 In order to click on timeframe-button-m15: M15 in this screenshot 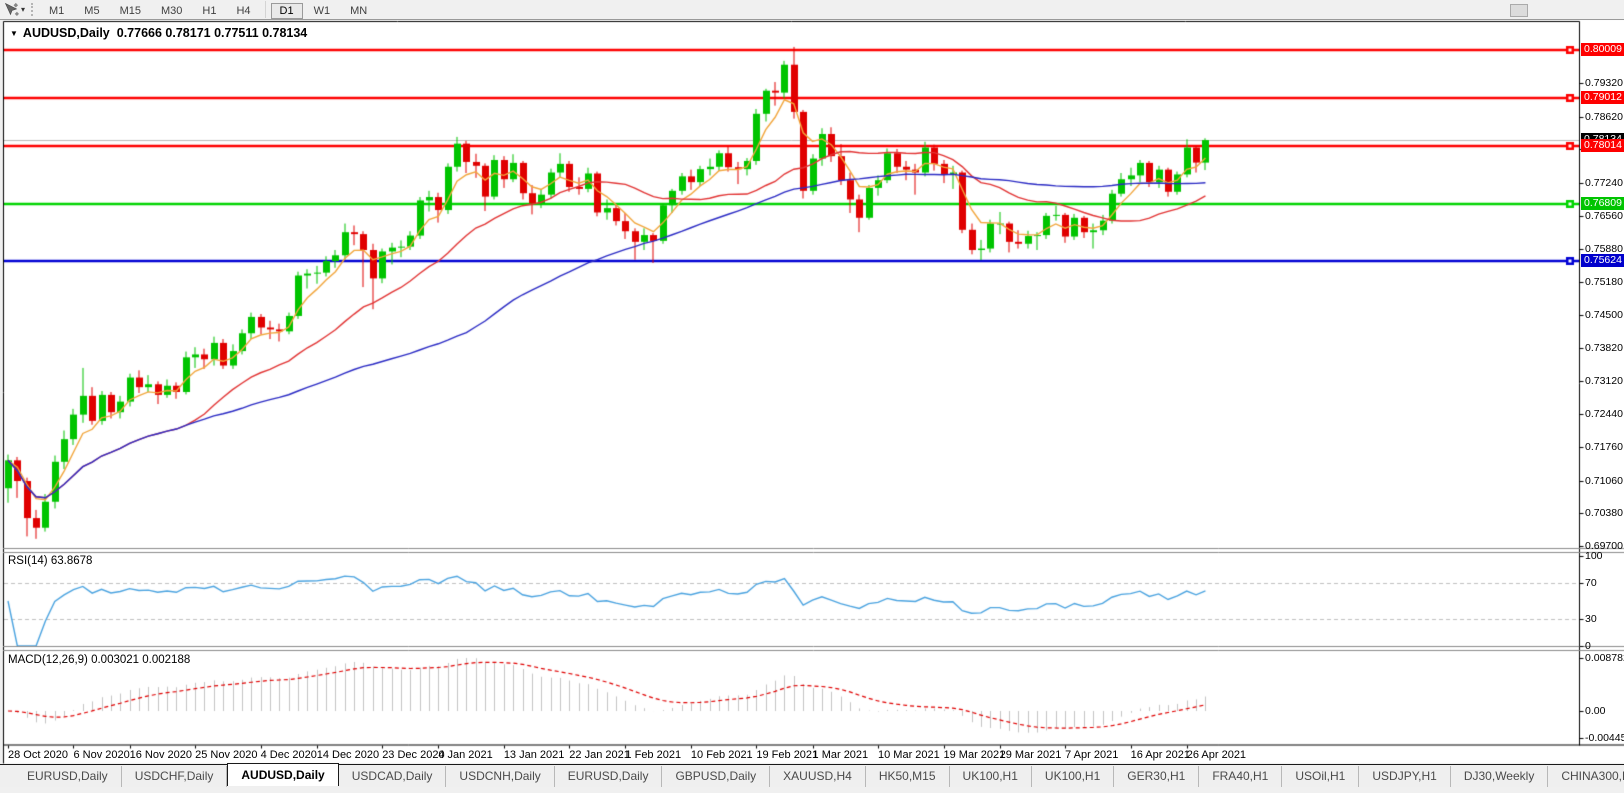, I will do `click(130, 10)`.